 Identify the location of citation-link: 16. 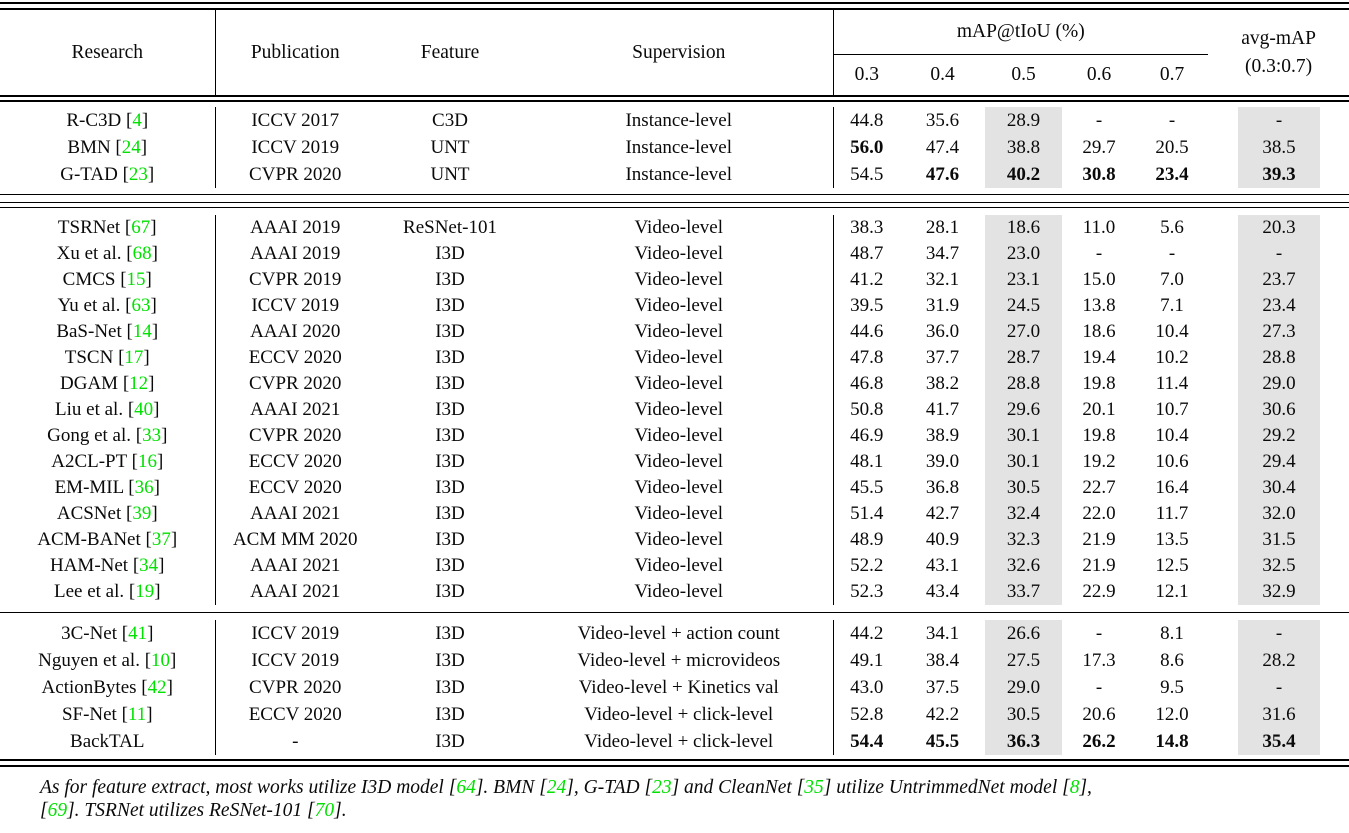
(147, 461).